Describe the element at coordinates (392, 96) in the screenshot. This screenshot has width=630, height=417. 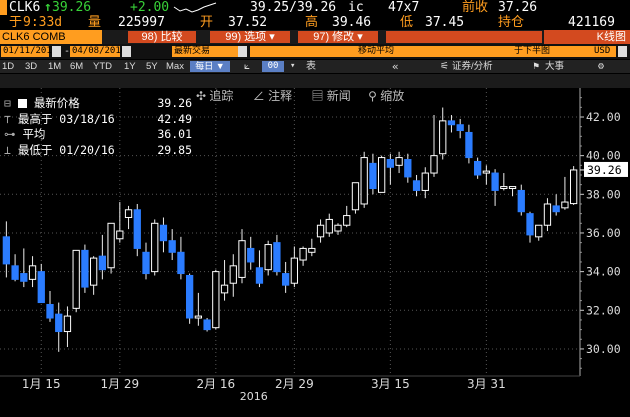
I see `zoom-button: 缩放` at that location.